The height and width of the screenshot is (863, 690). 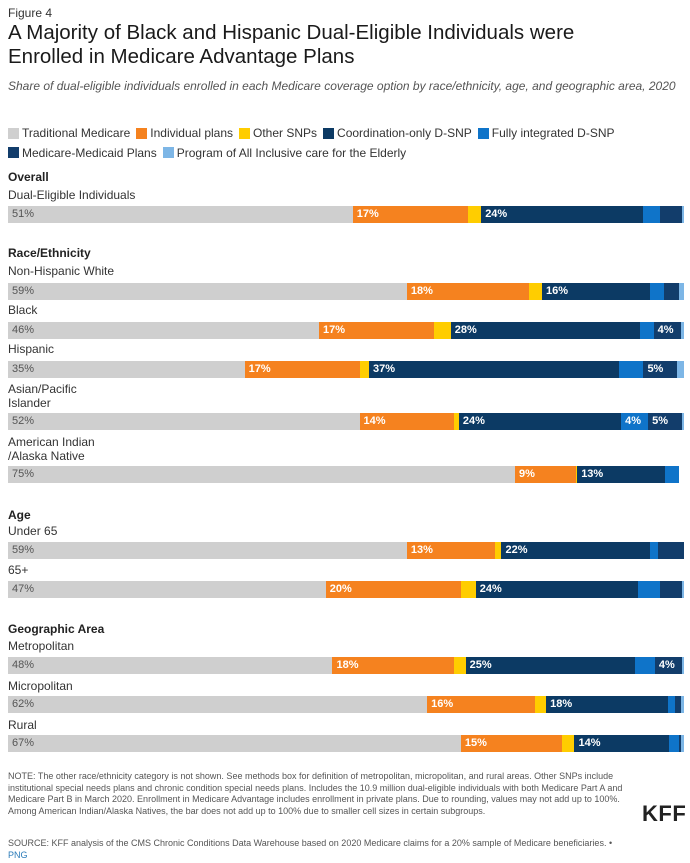 I want to click on stacked-bar: 67% 15% 14%, so click(x=346, y=743).